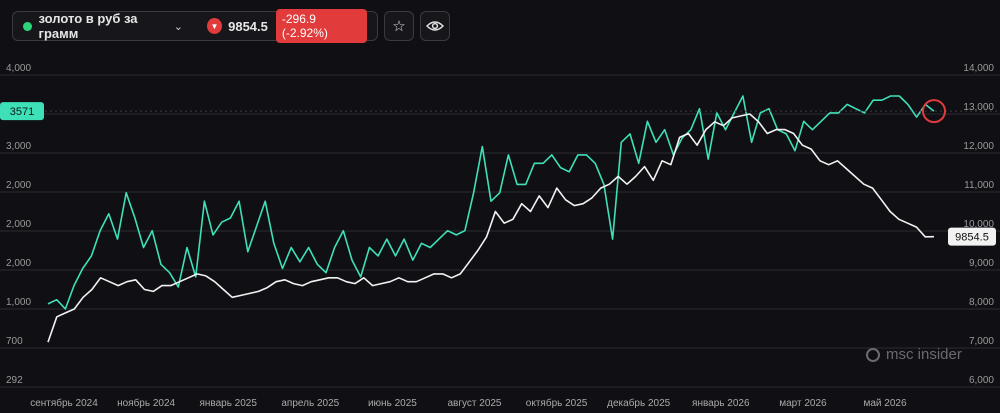  What do you see at coordinates (639, 403) in the screenshot?
I see `x-axis-tick: декабрь 2025` at bounding box center [639, 403].